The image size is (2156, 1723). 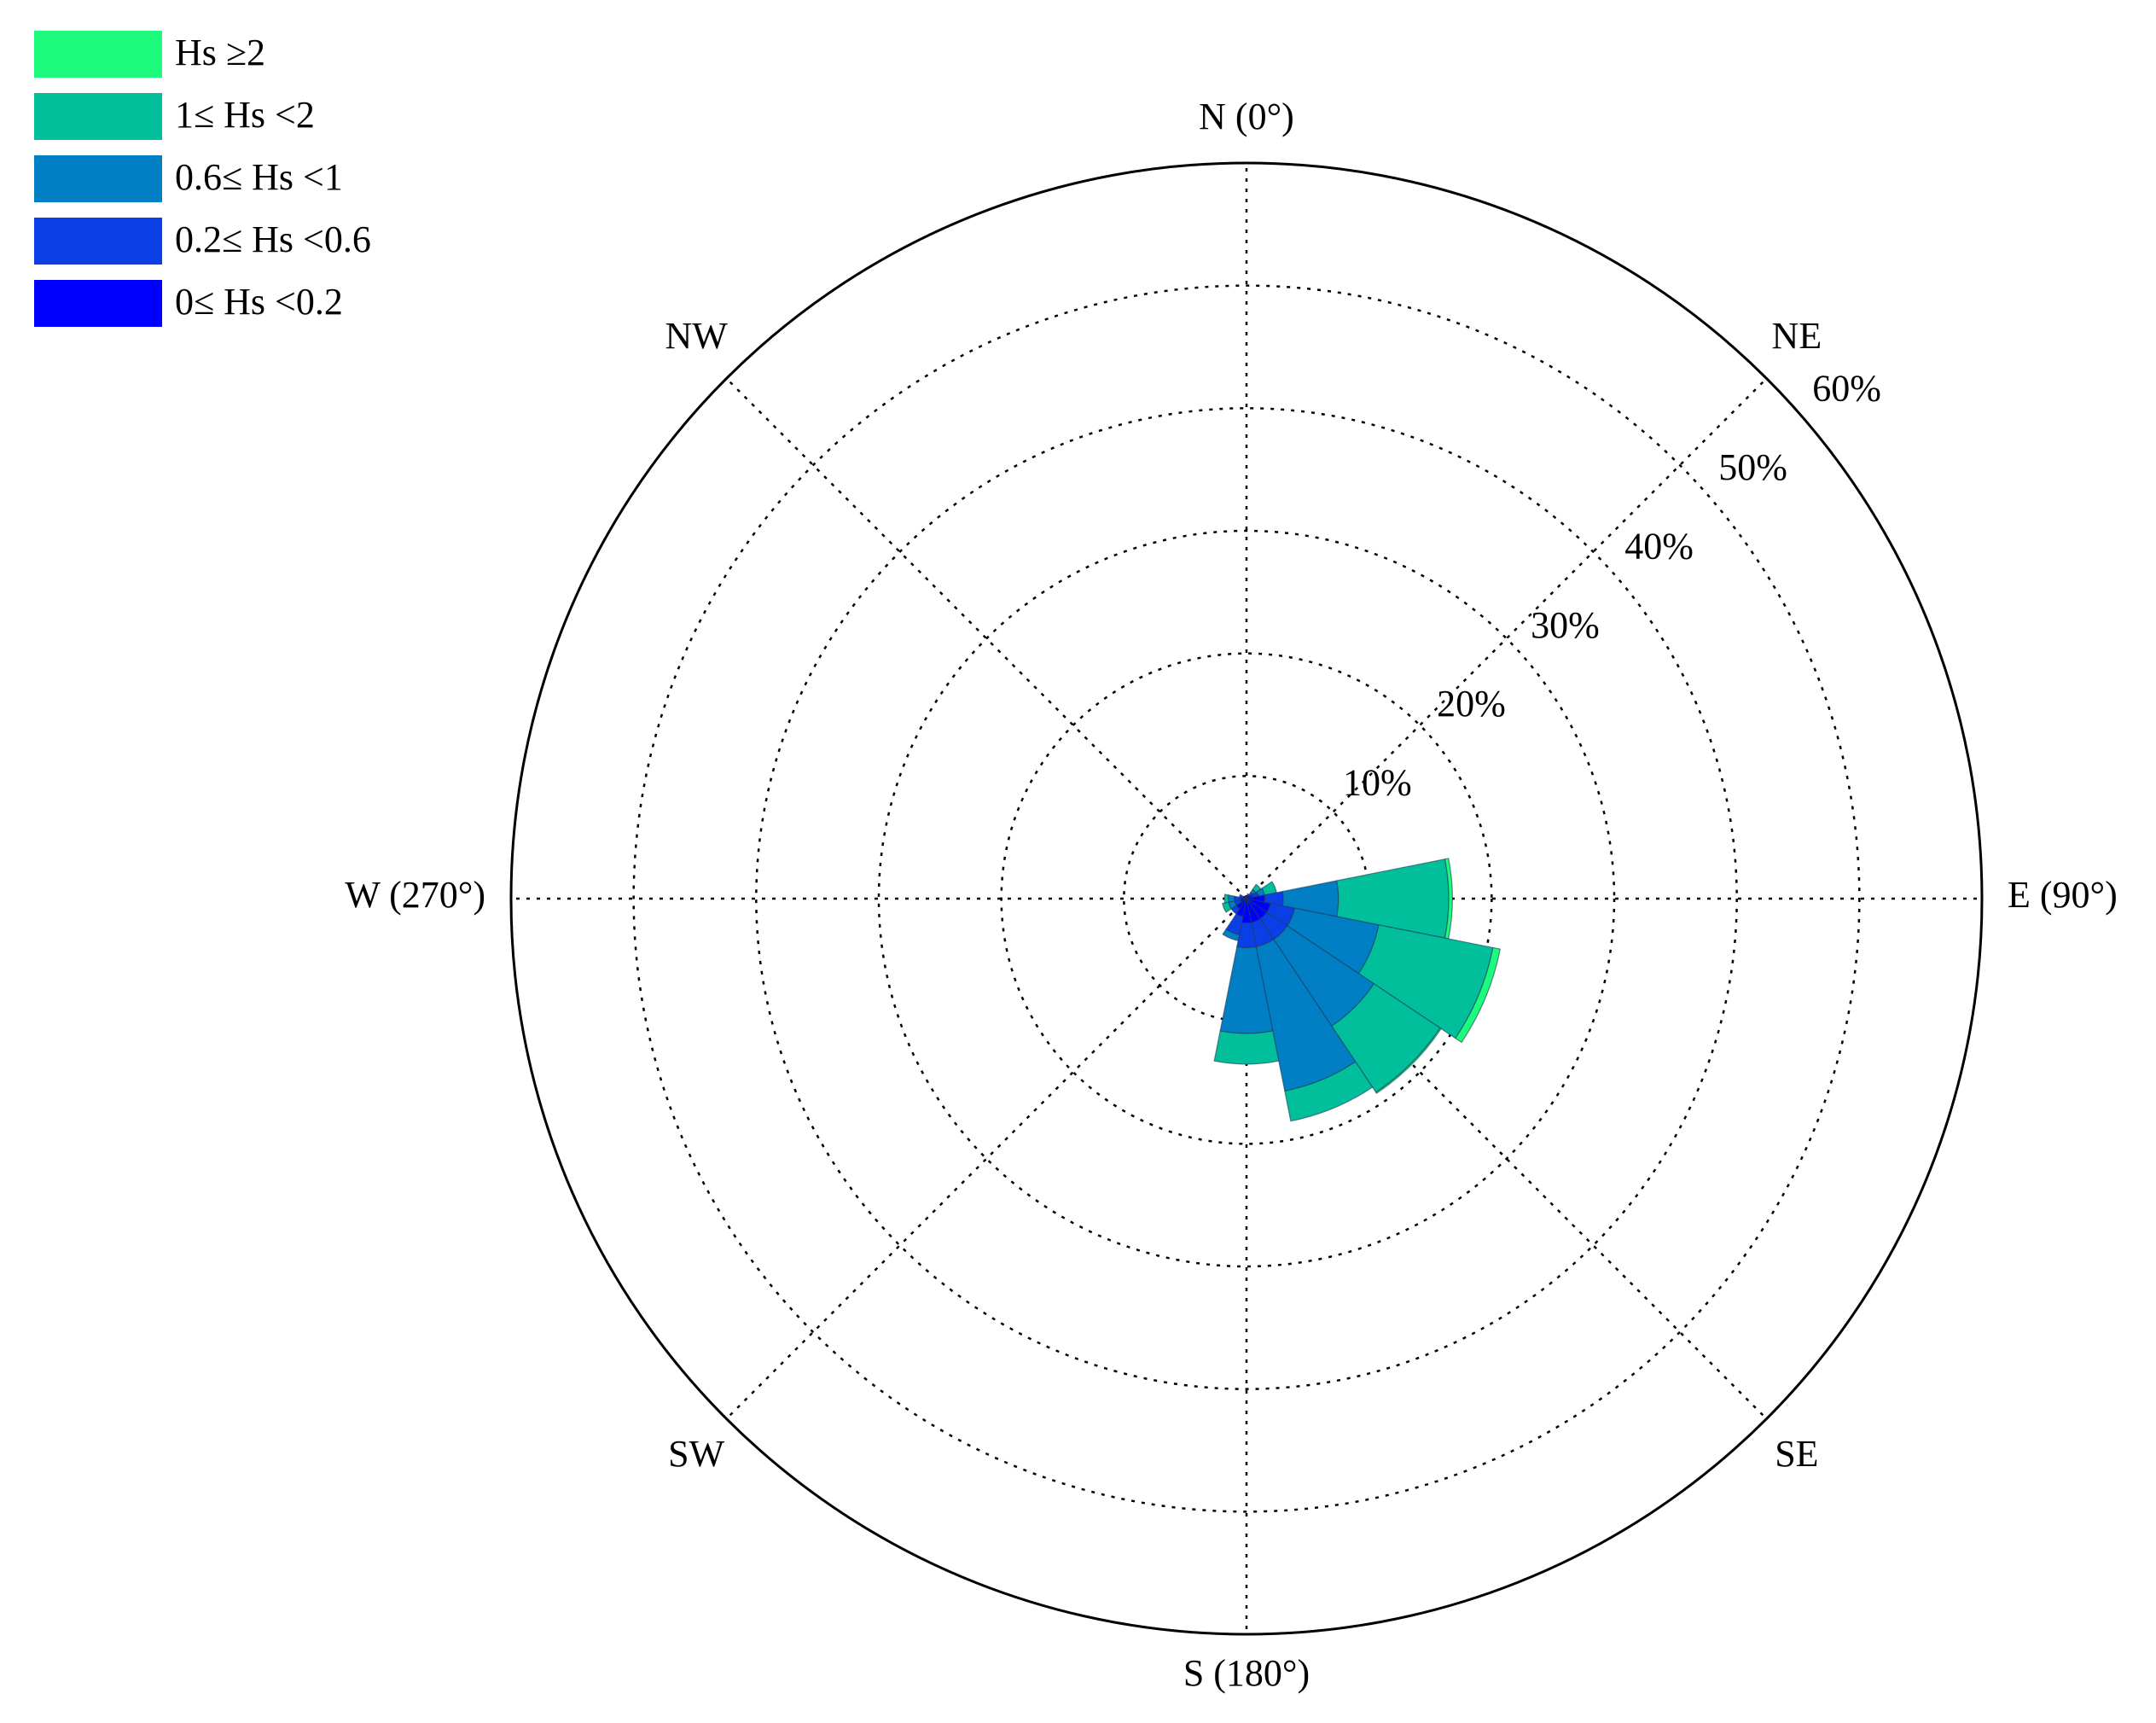 What do you see at coordinates (1796, 1454) in the screenshot?
I see `direction-label: SE` at bounding box center [1796, 1454].